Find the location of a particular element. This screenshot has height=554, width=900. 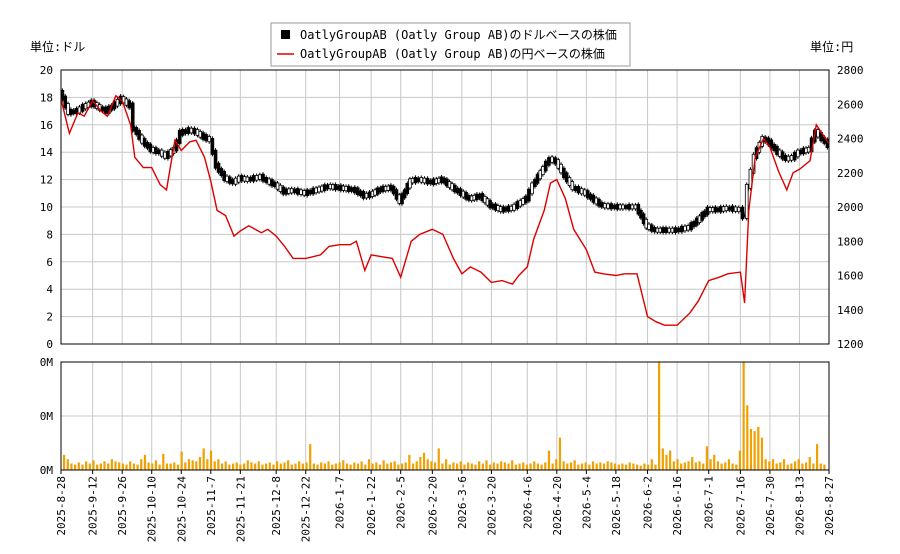

x-axis-tick-label: 2026-5-4 is located at coordinates (586, 502).